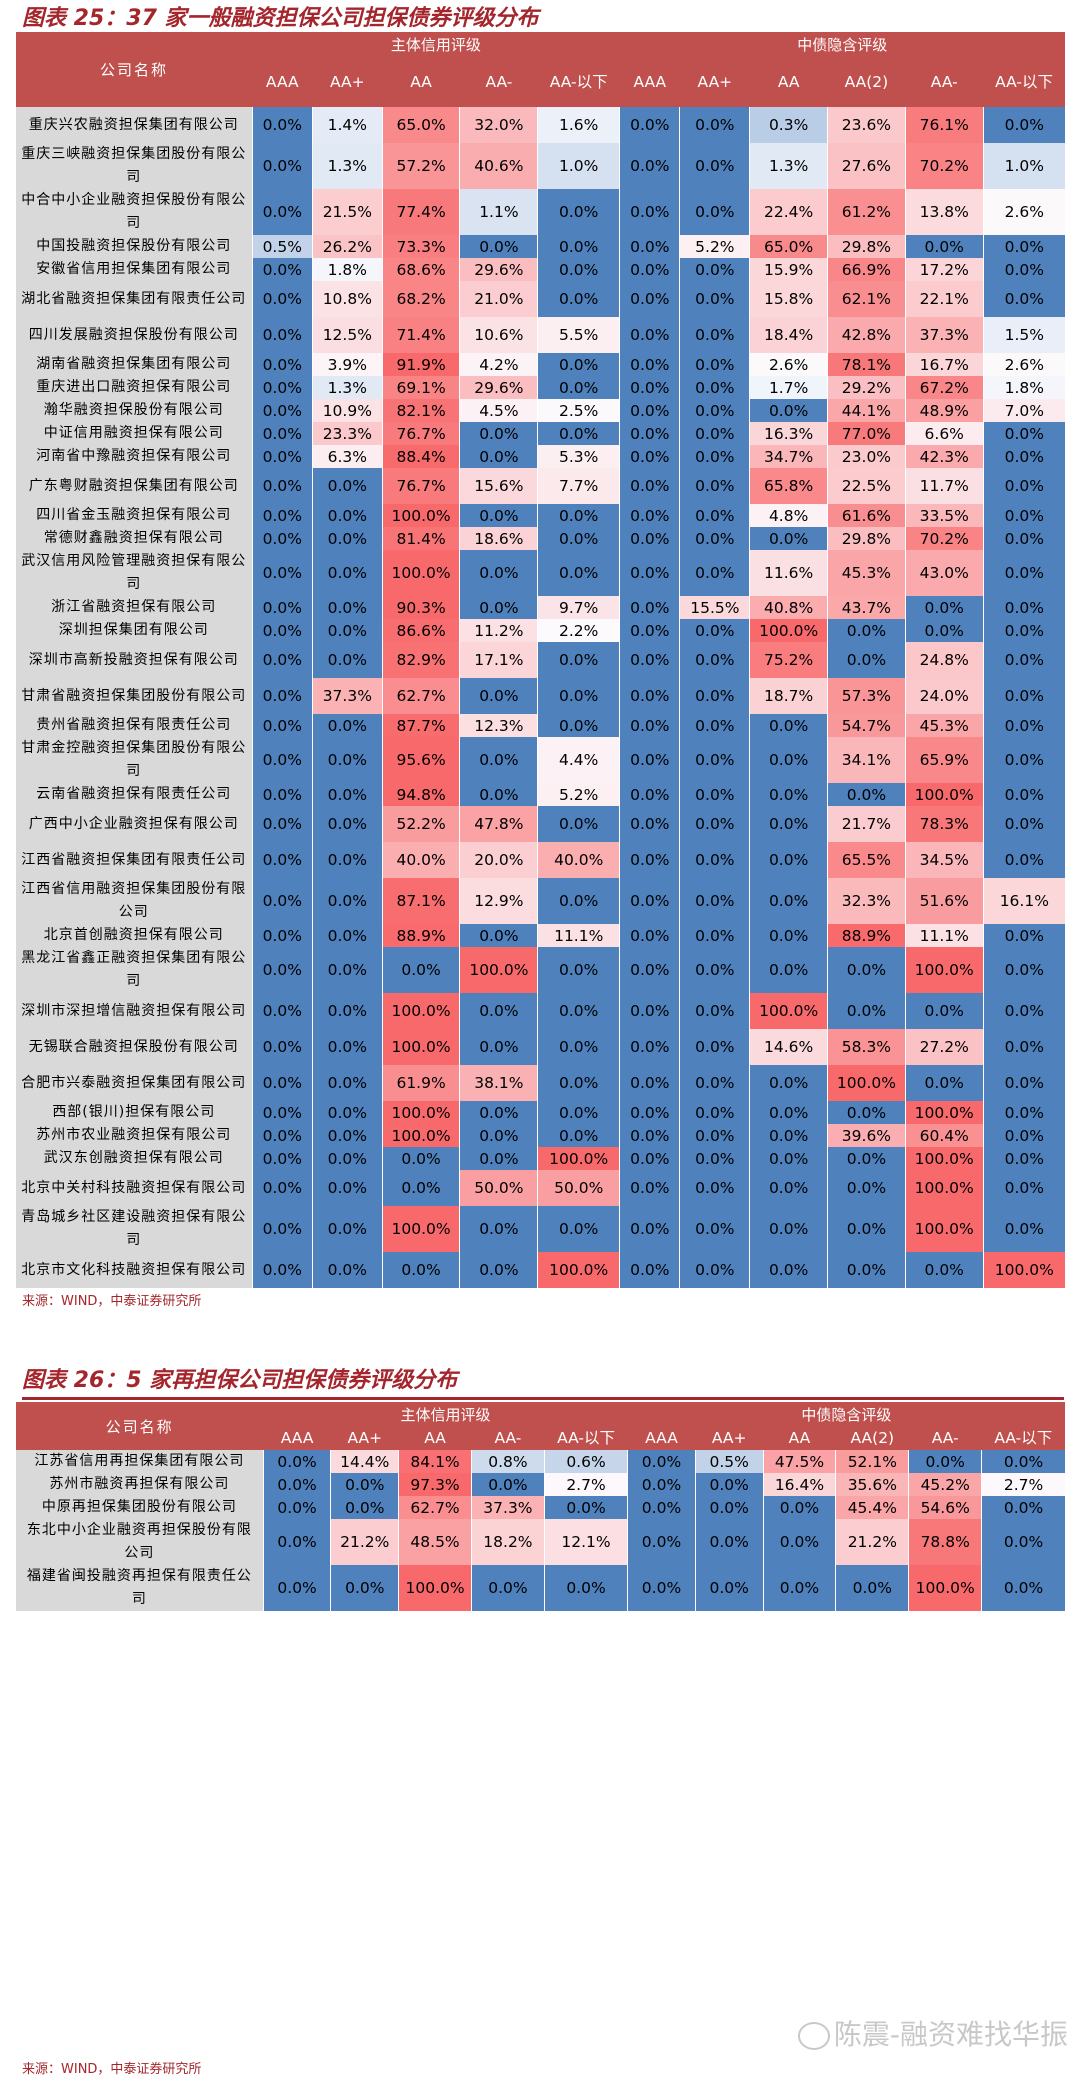 Image resolution: width=1080 pixels, height=2087 pixels. Describe the element at coordinates (944, 335) in the screenshot. I see `rating-share-cell: 37.3%` at that location.